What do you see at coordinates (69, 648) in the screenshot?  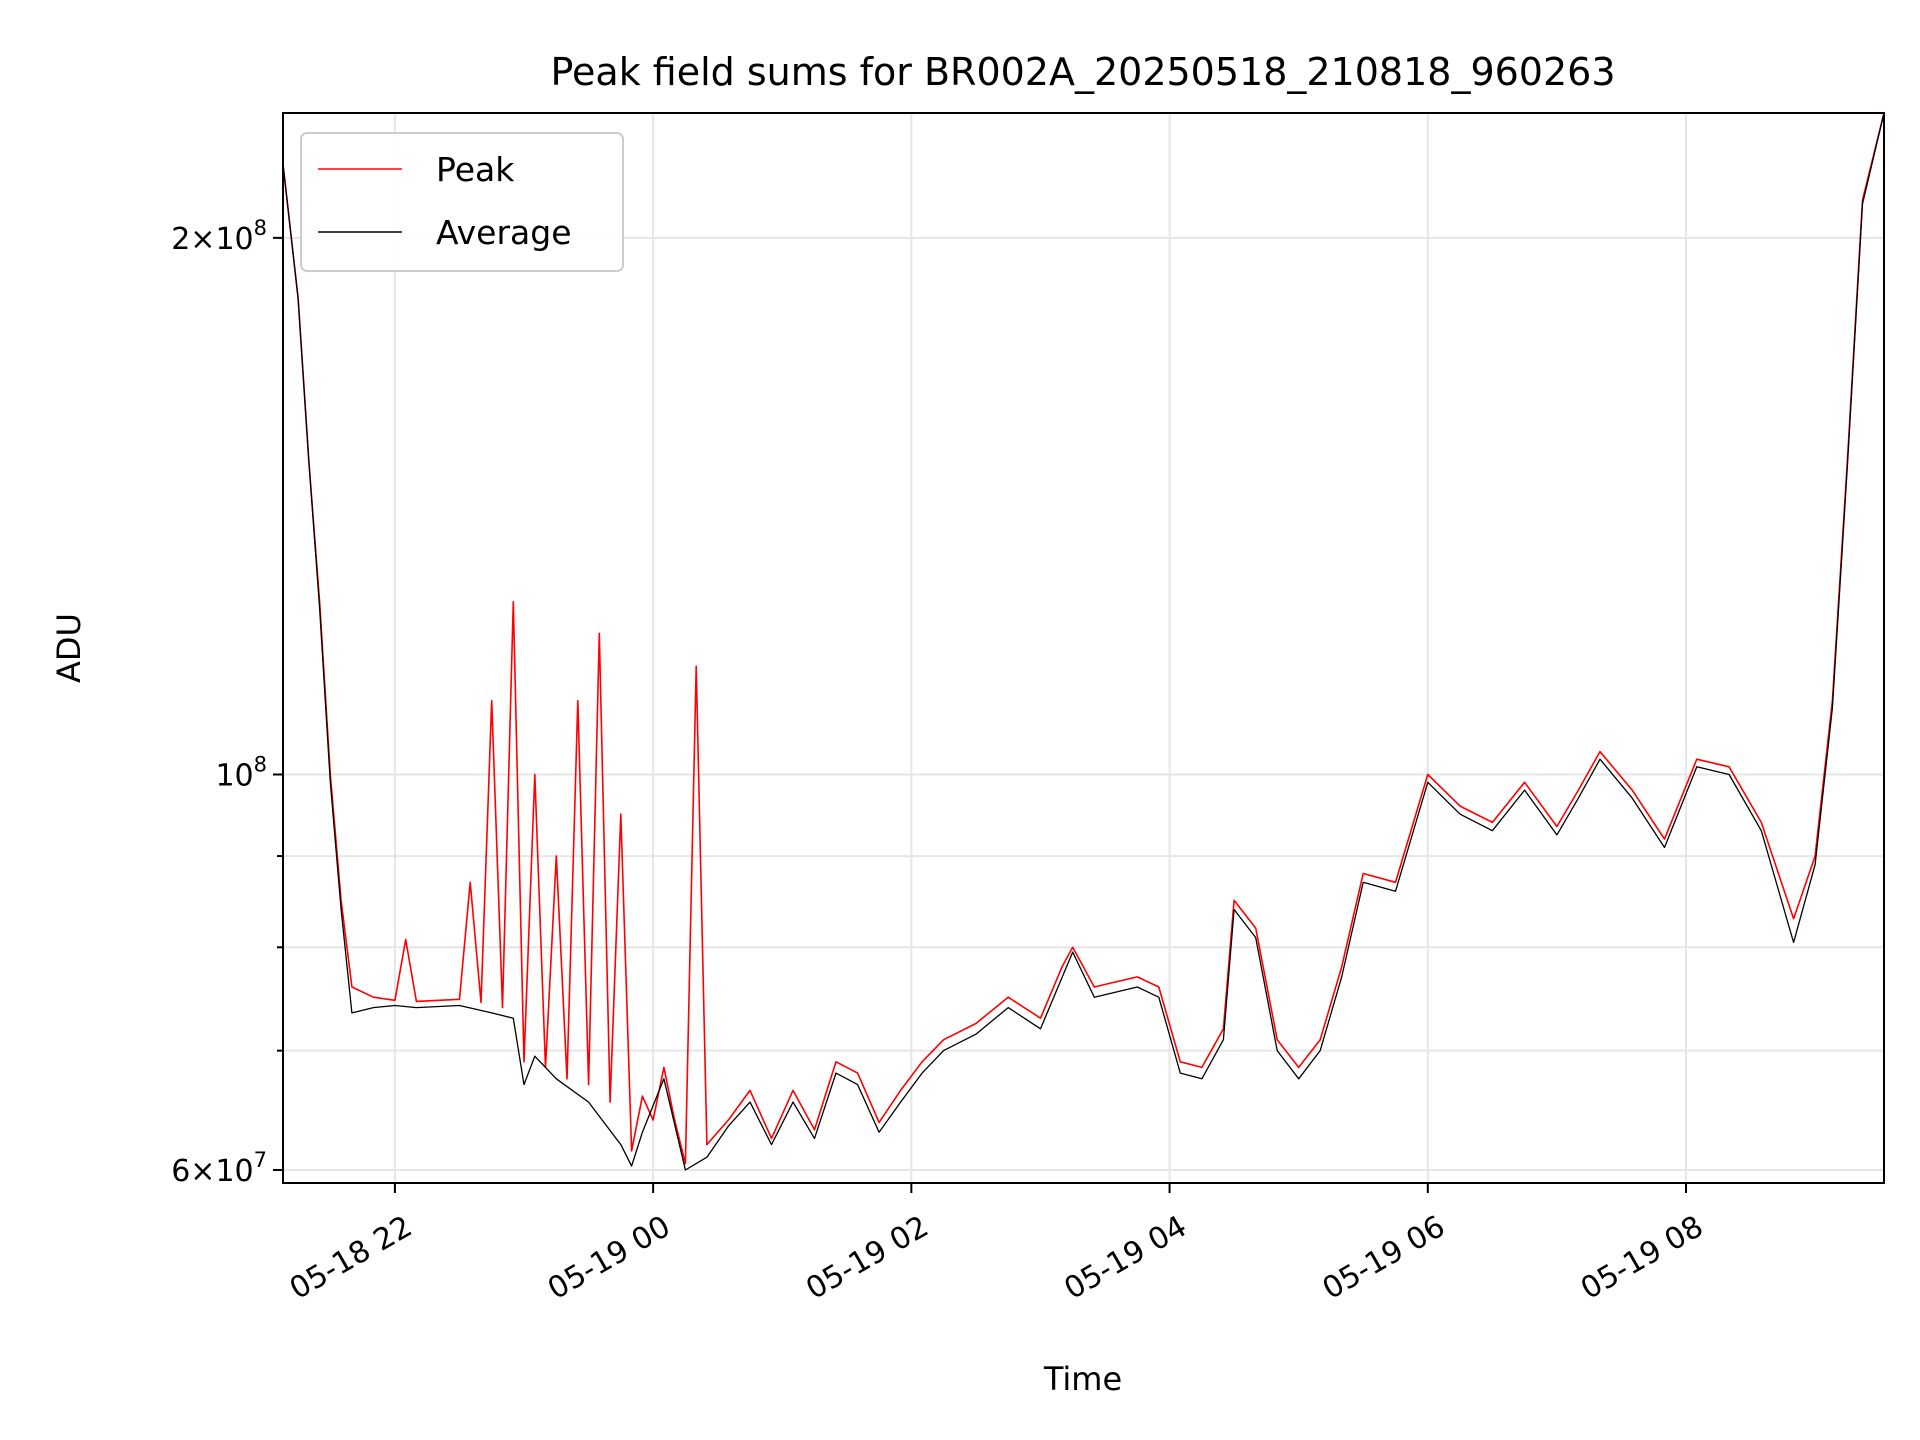 I see `y-axis-label: ADU` at bounding box center [69, 648].